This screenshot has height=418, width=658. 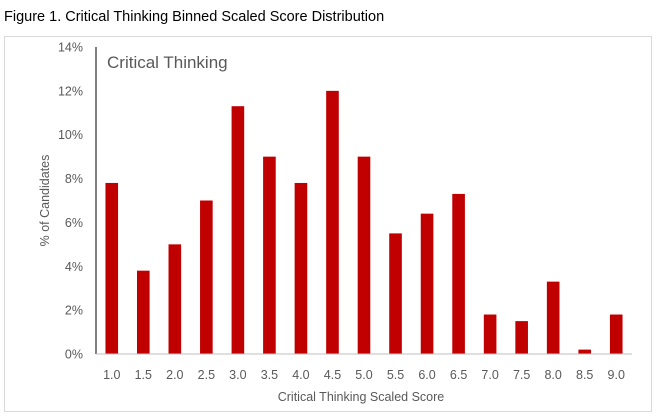 What do you see at coordinates (237, 375) in the screenshot?
I see `x-tick-label: 3.0` at bounding box center [237, 375].